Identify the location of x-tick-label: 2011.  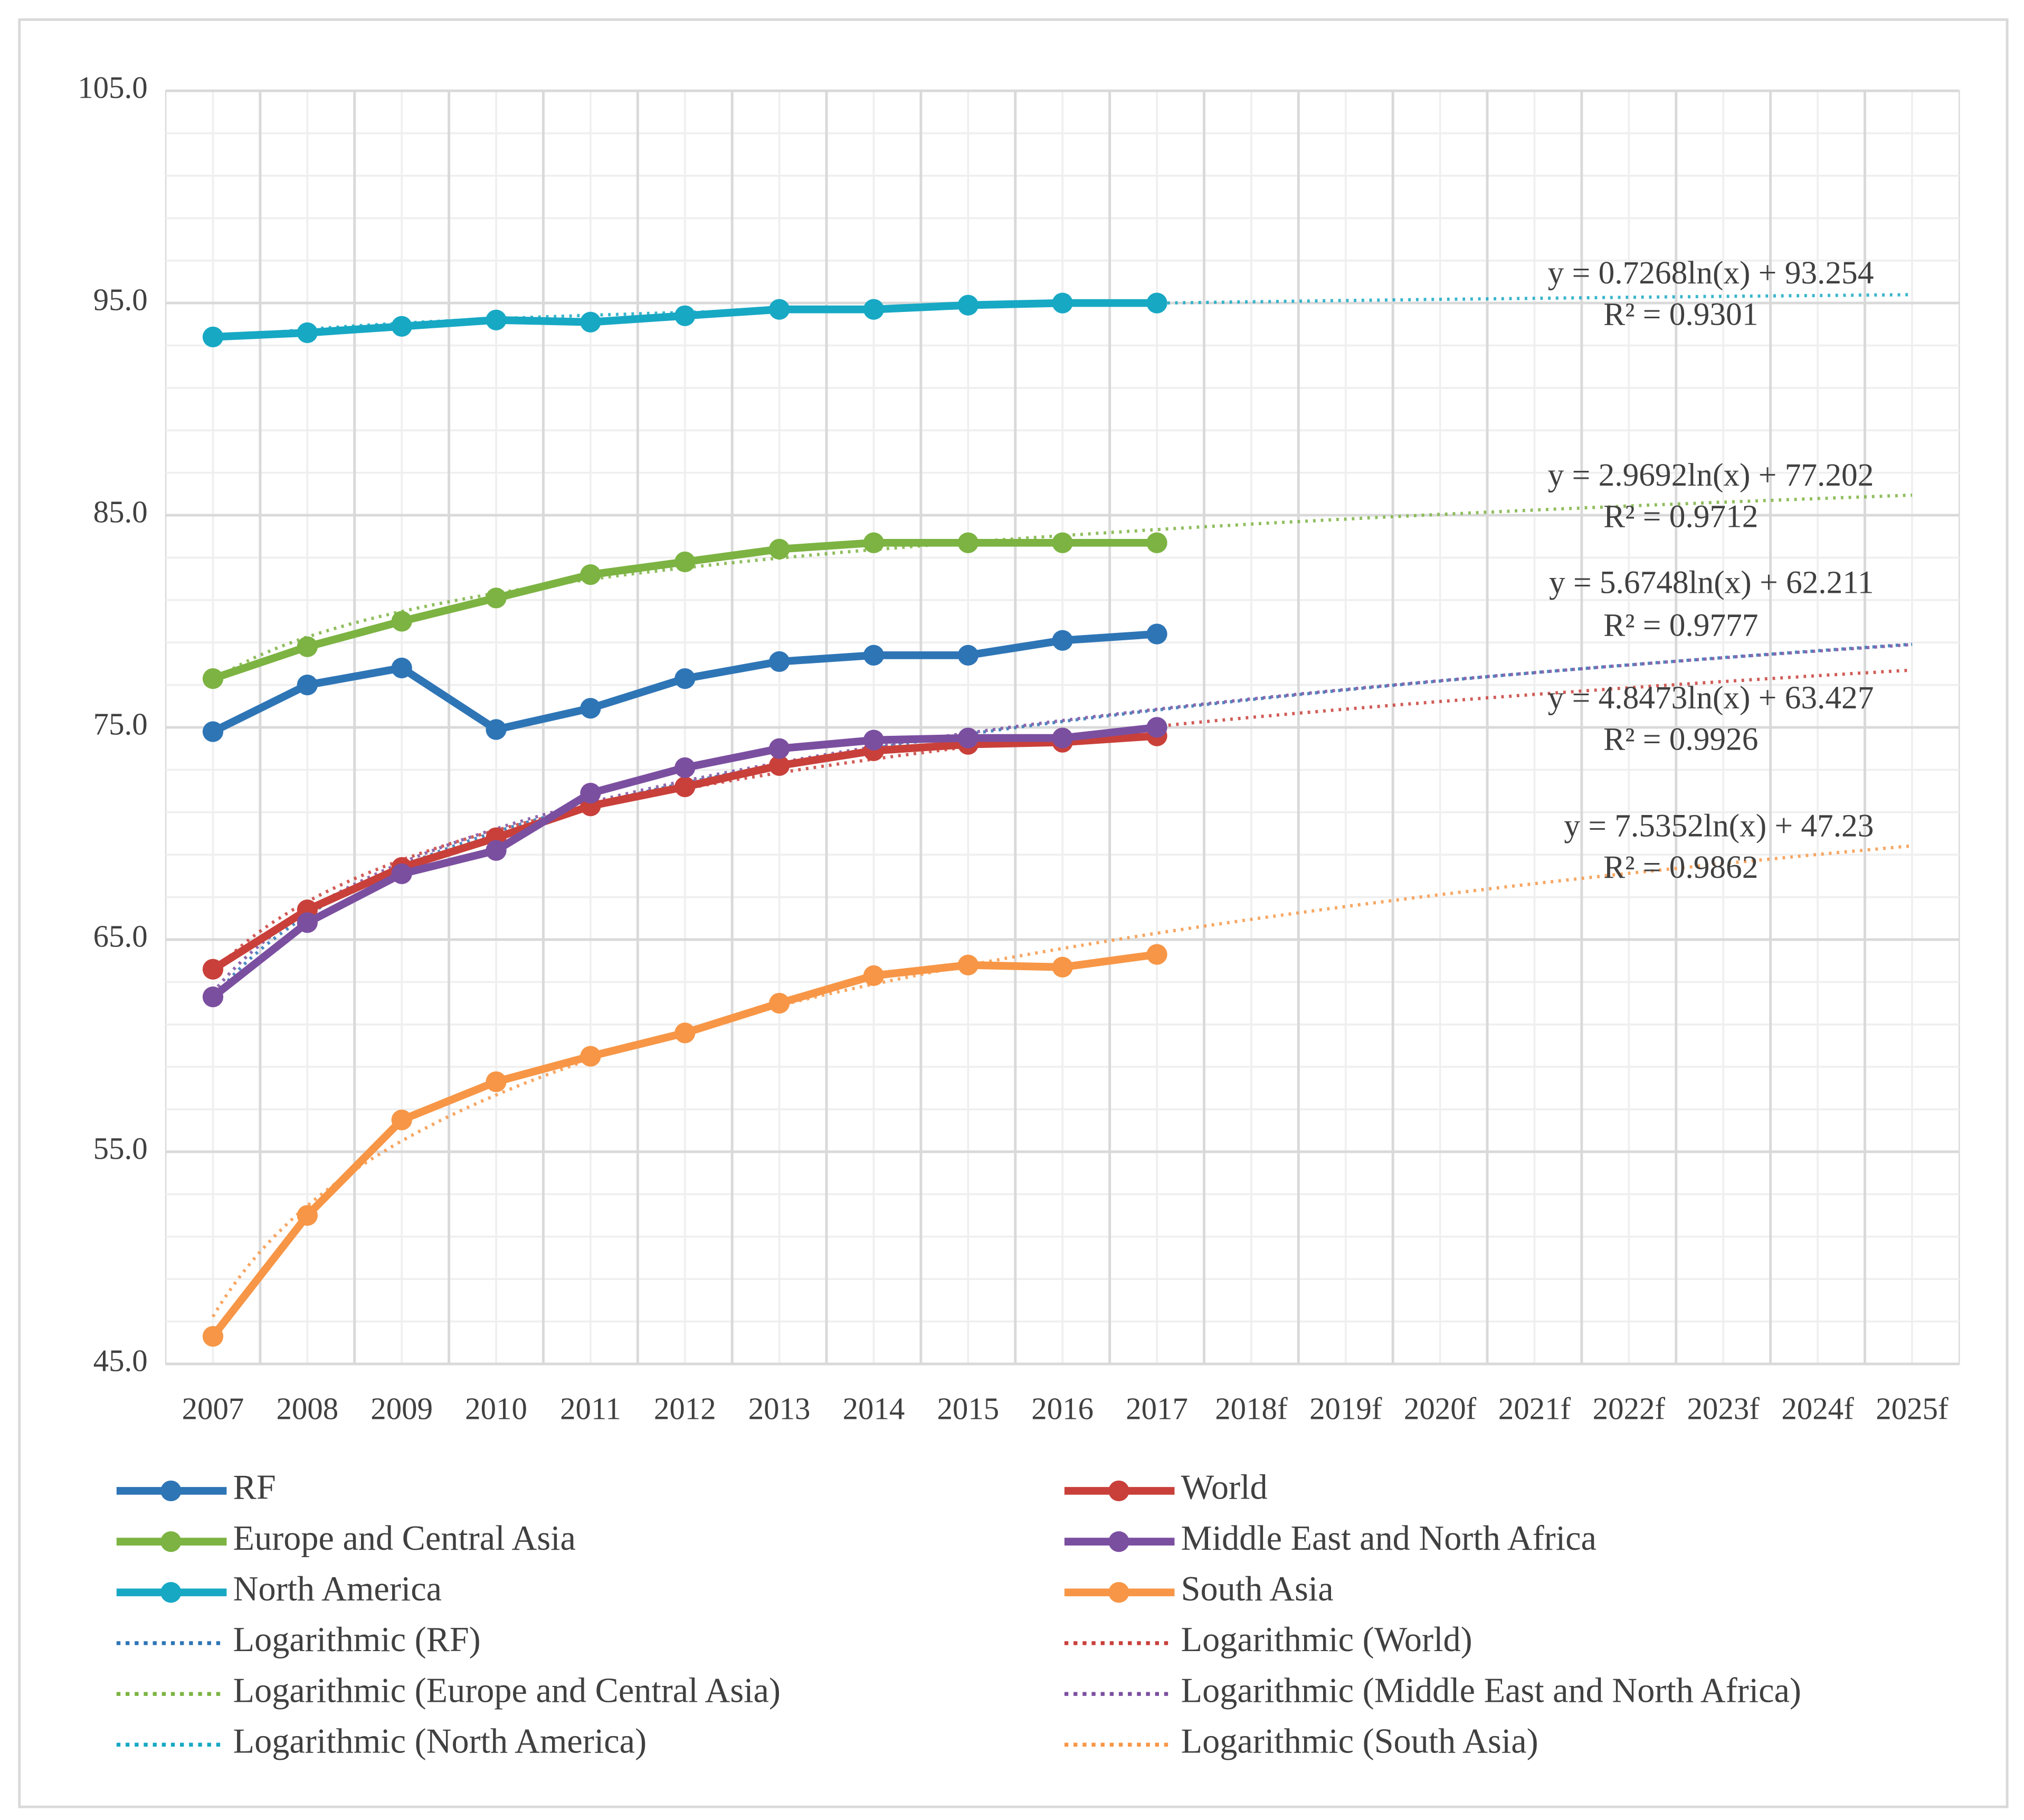
(590, 1408).